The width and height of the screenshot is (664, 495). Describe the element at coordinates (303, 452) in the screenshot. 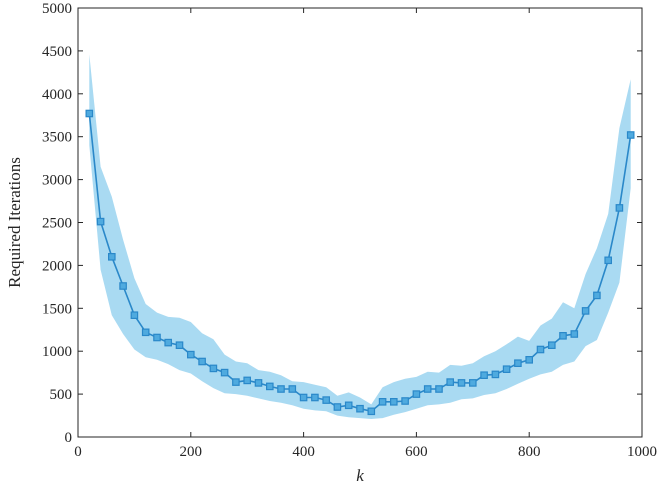

I see `x-tick-label: 400` at that location.